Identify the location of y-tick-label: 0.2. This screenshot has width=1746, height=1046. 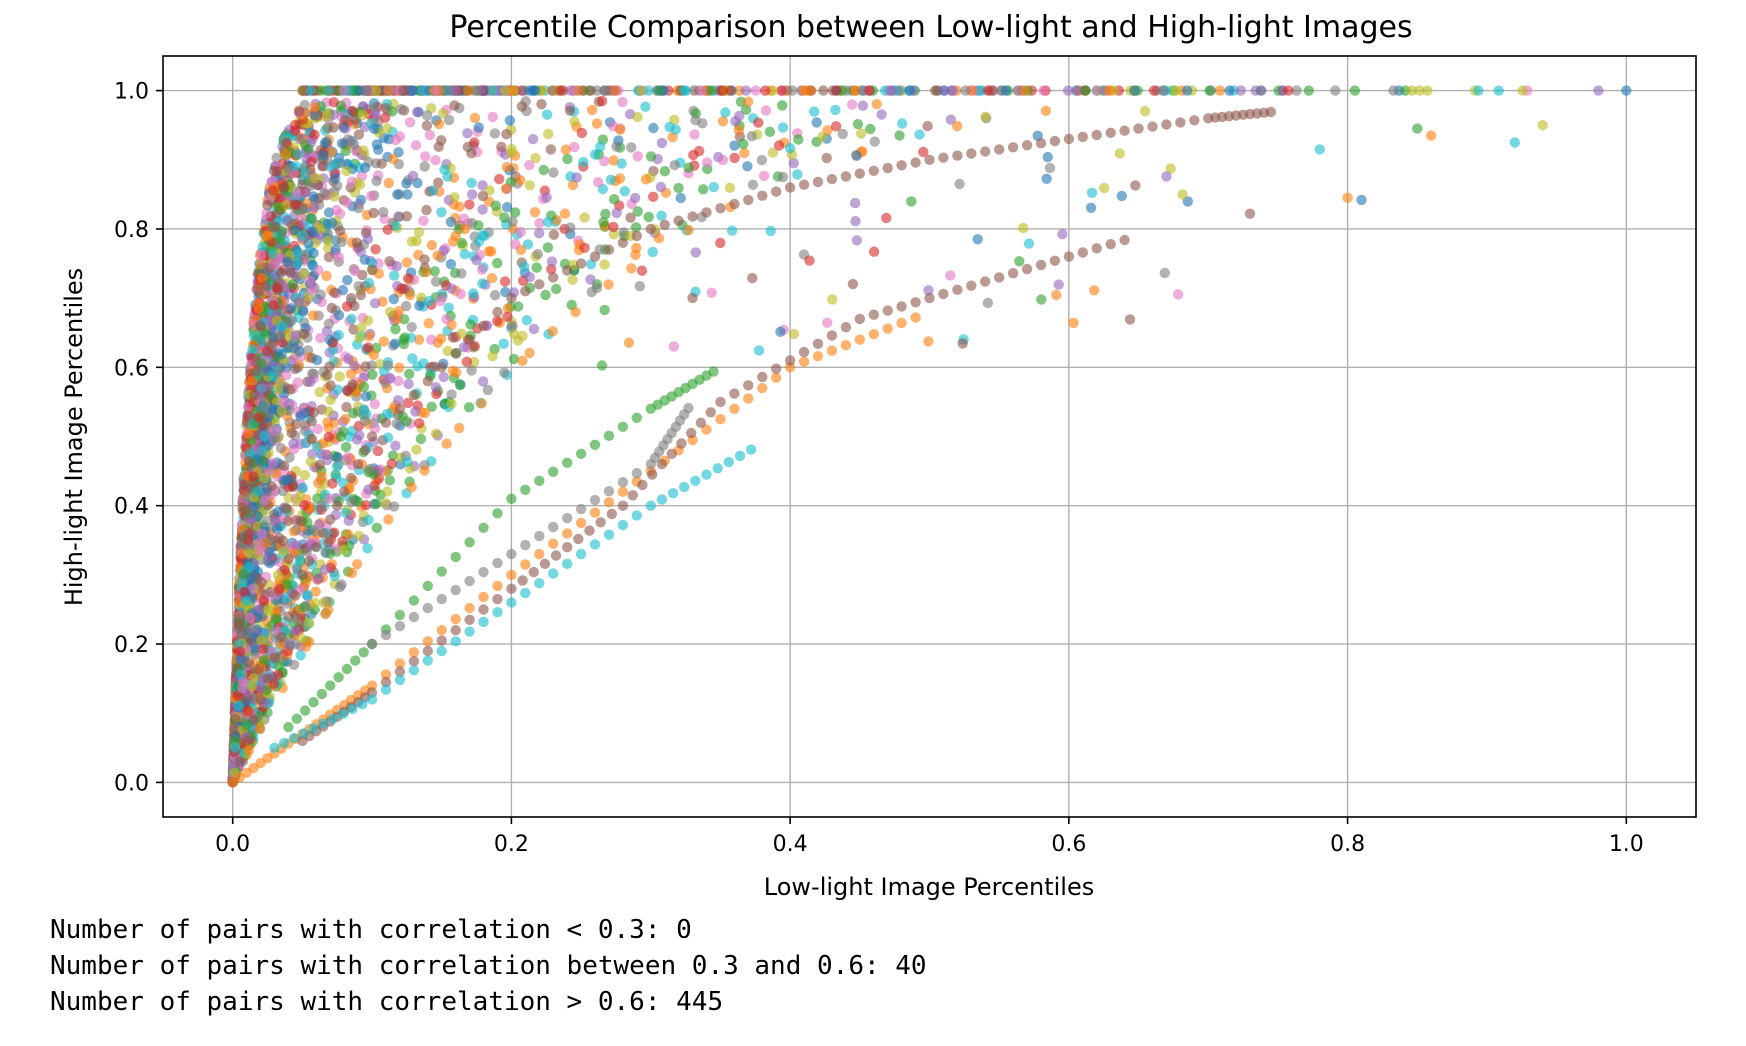
(131, 645).